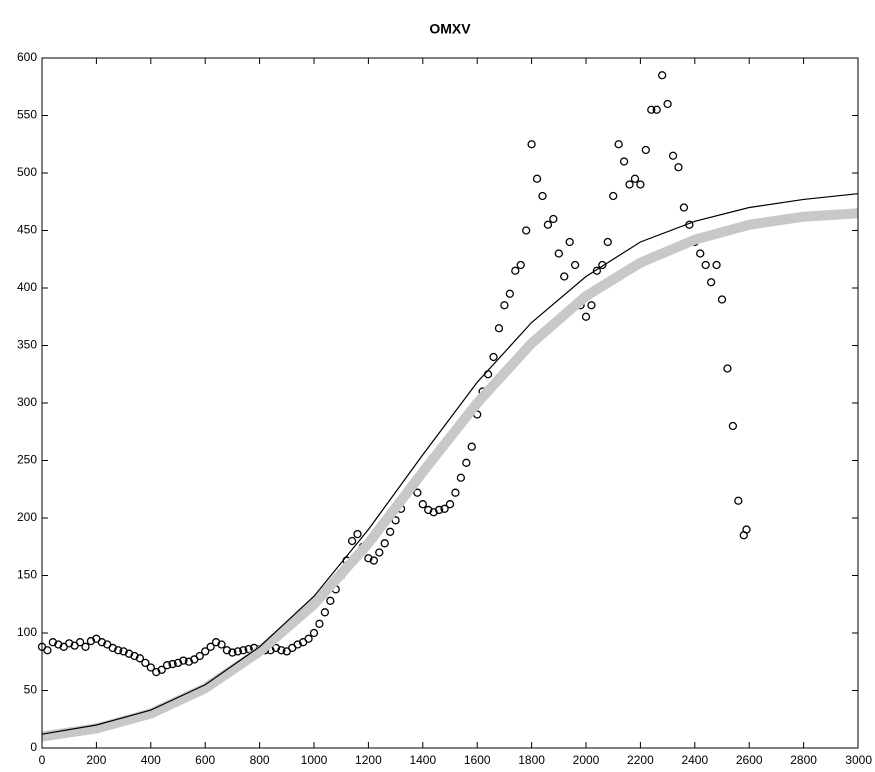  What do you see at coordinates (640, 760) in the screenshot?
I see `x-tick-label: 2200` at bounding box center [640, 760].